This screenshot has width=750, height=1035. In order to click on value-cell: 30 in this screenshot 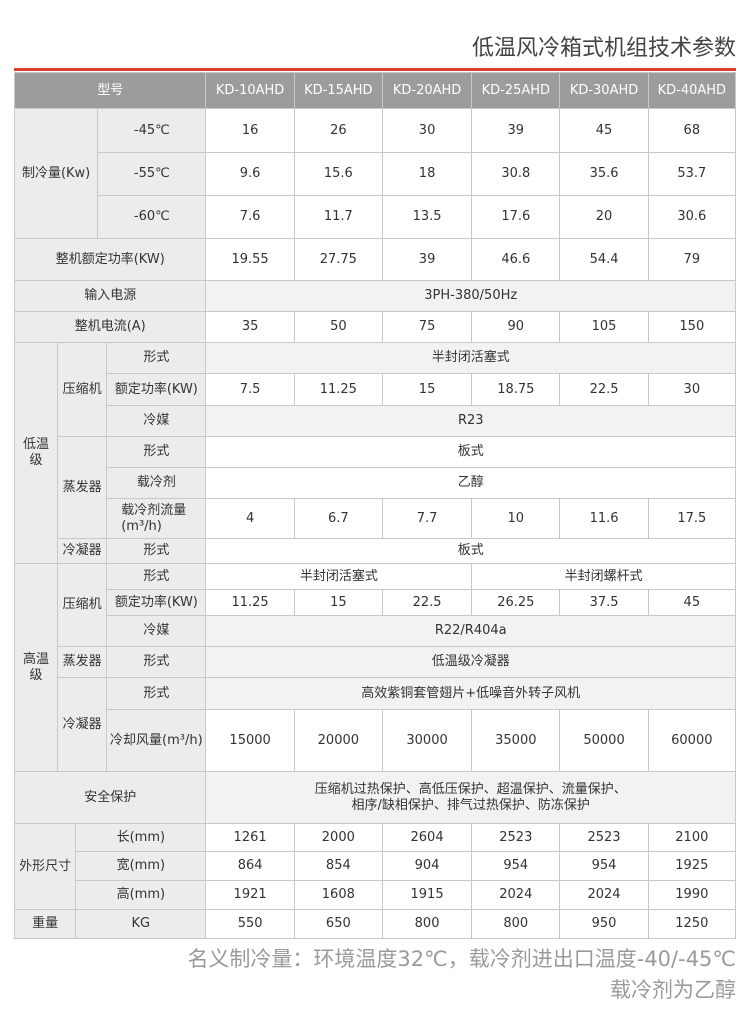, I will do `click(692, 389)`.